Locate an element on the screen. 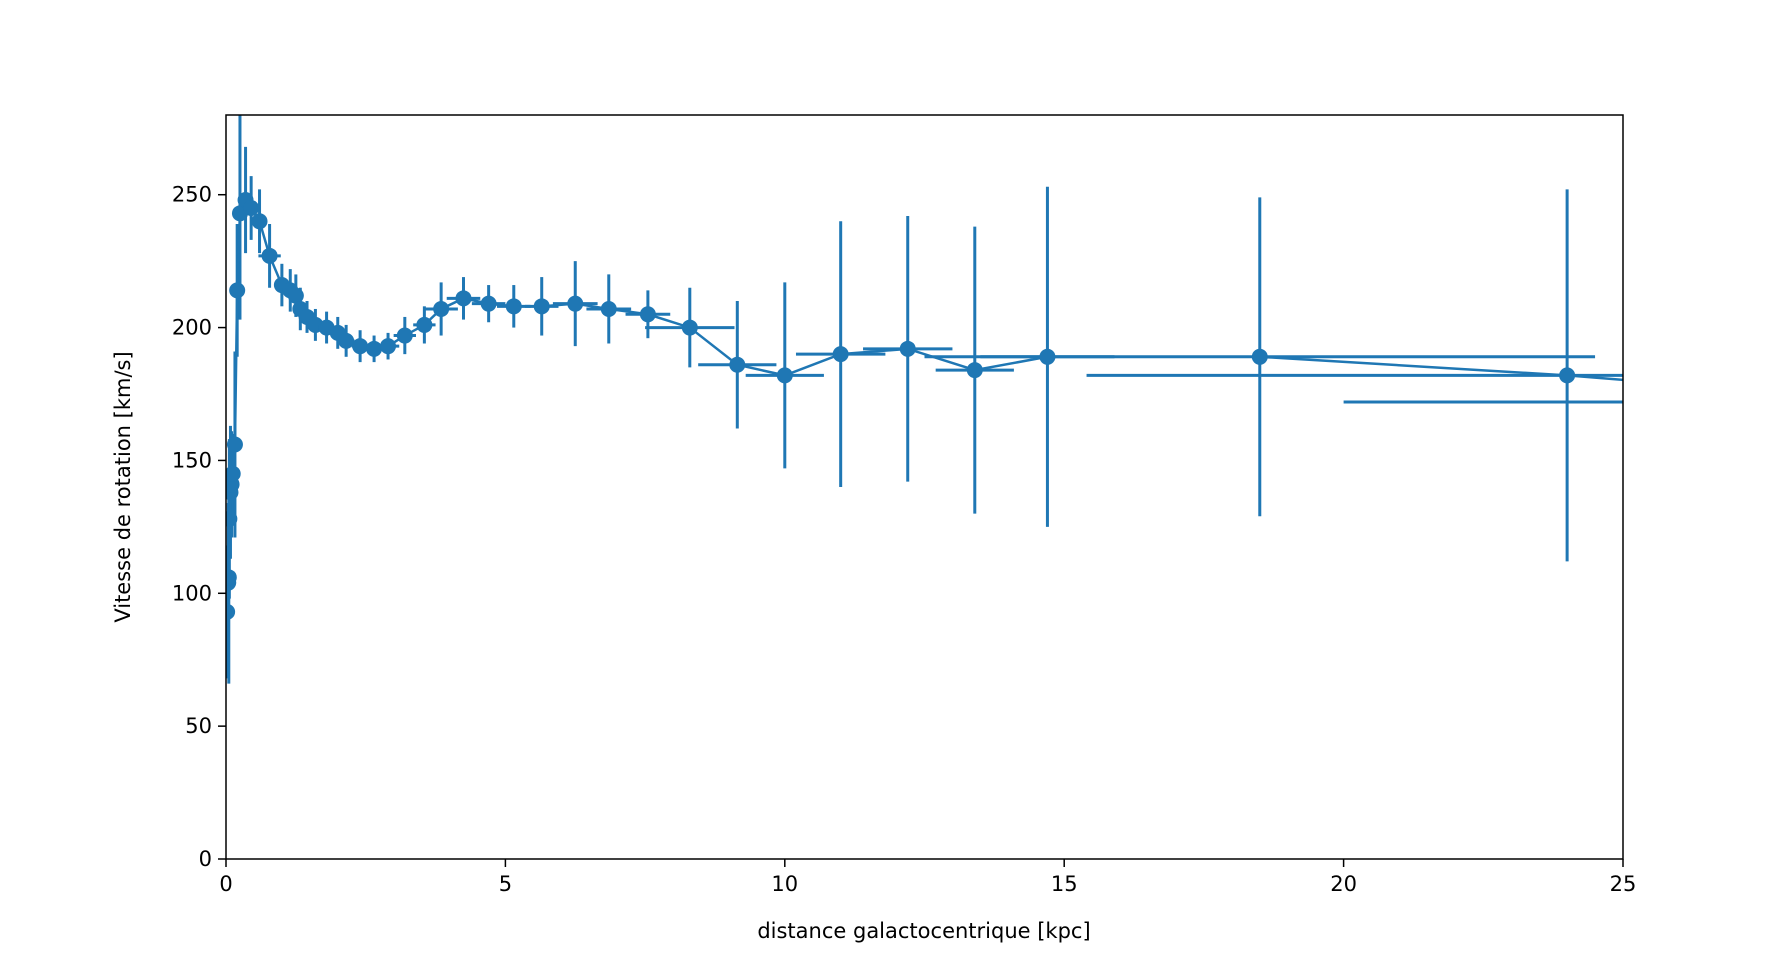 Image resolution: width=1780 pixels, height=953 pixels. x-axis-label: distance galactocentrique [kpc] is located at coordinates (923, 931).